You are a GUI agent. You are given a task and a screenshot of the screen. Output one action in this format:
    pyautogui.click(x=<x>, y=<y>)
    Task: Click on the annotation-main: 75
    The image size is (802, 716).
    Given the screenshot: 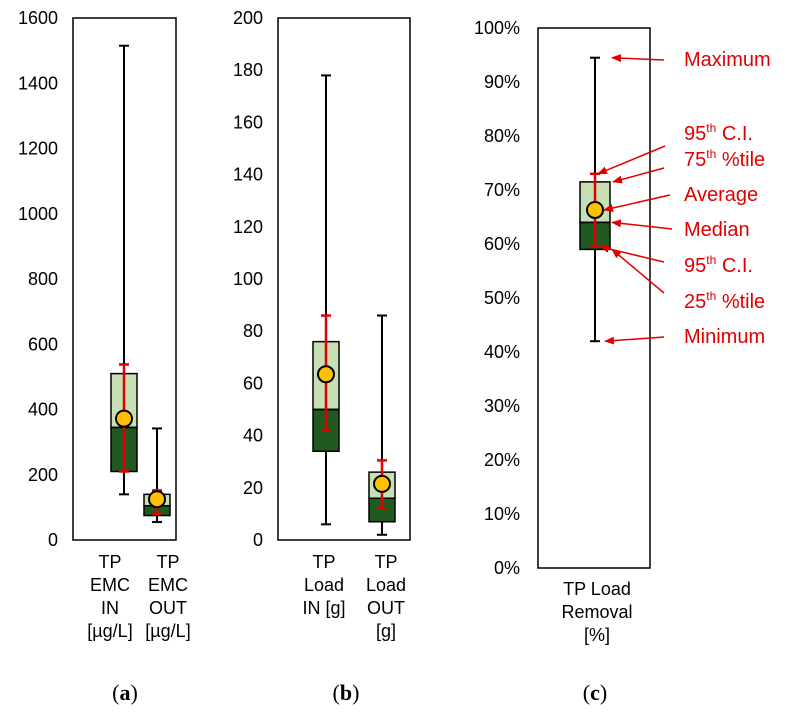 What is the action you would take?
    pyautogui.click(x=695, y=160)
    